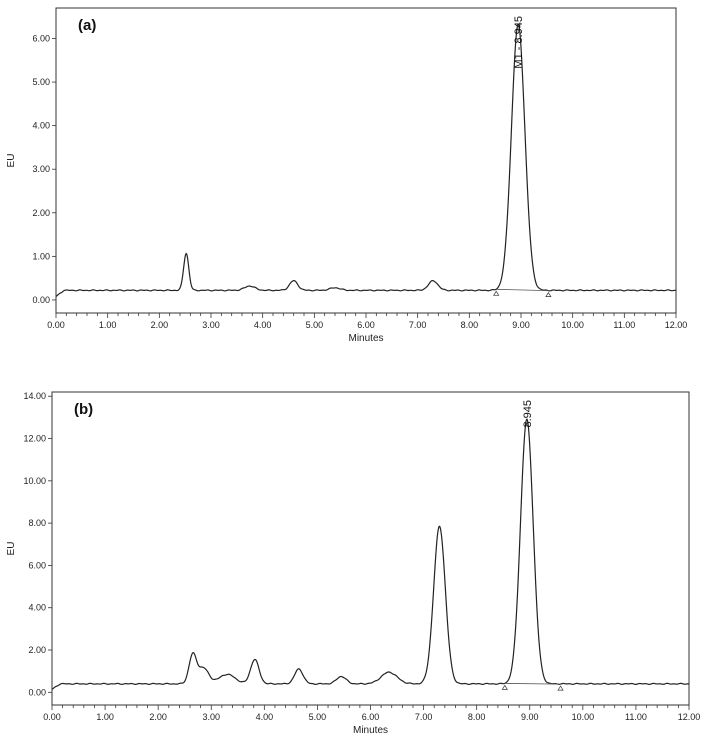 Image resolution: width=709 pixels, height=740 pixels. I want to click on panel-label: (b), so click(83, 409).